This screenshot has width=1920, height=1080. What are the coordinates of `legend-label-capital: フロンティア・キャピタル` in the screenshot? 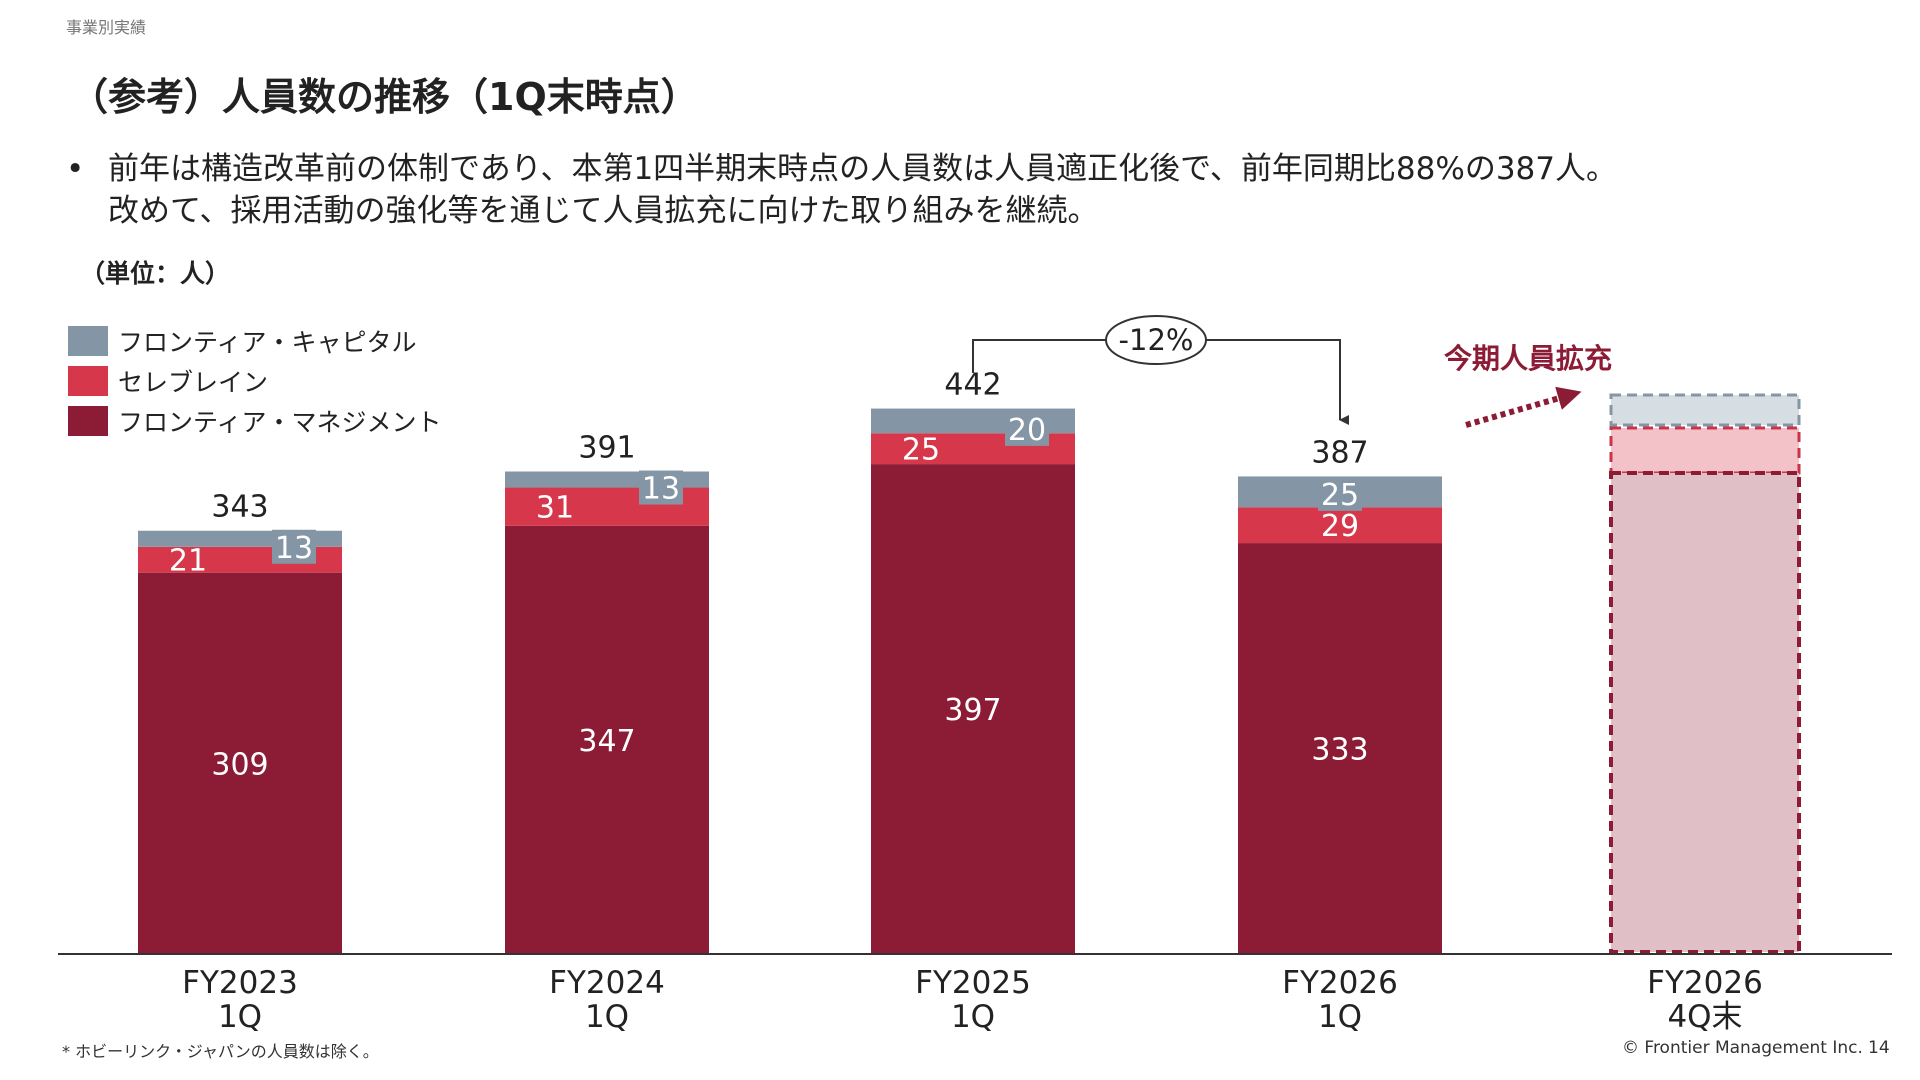 It's located at (267, 342).